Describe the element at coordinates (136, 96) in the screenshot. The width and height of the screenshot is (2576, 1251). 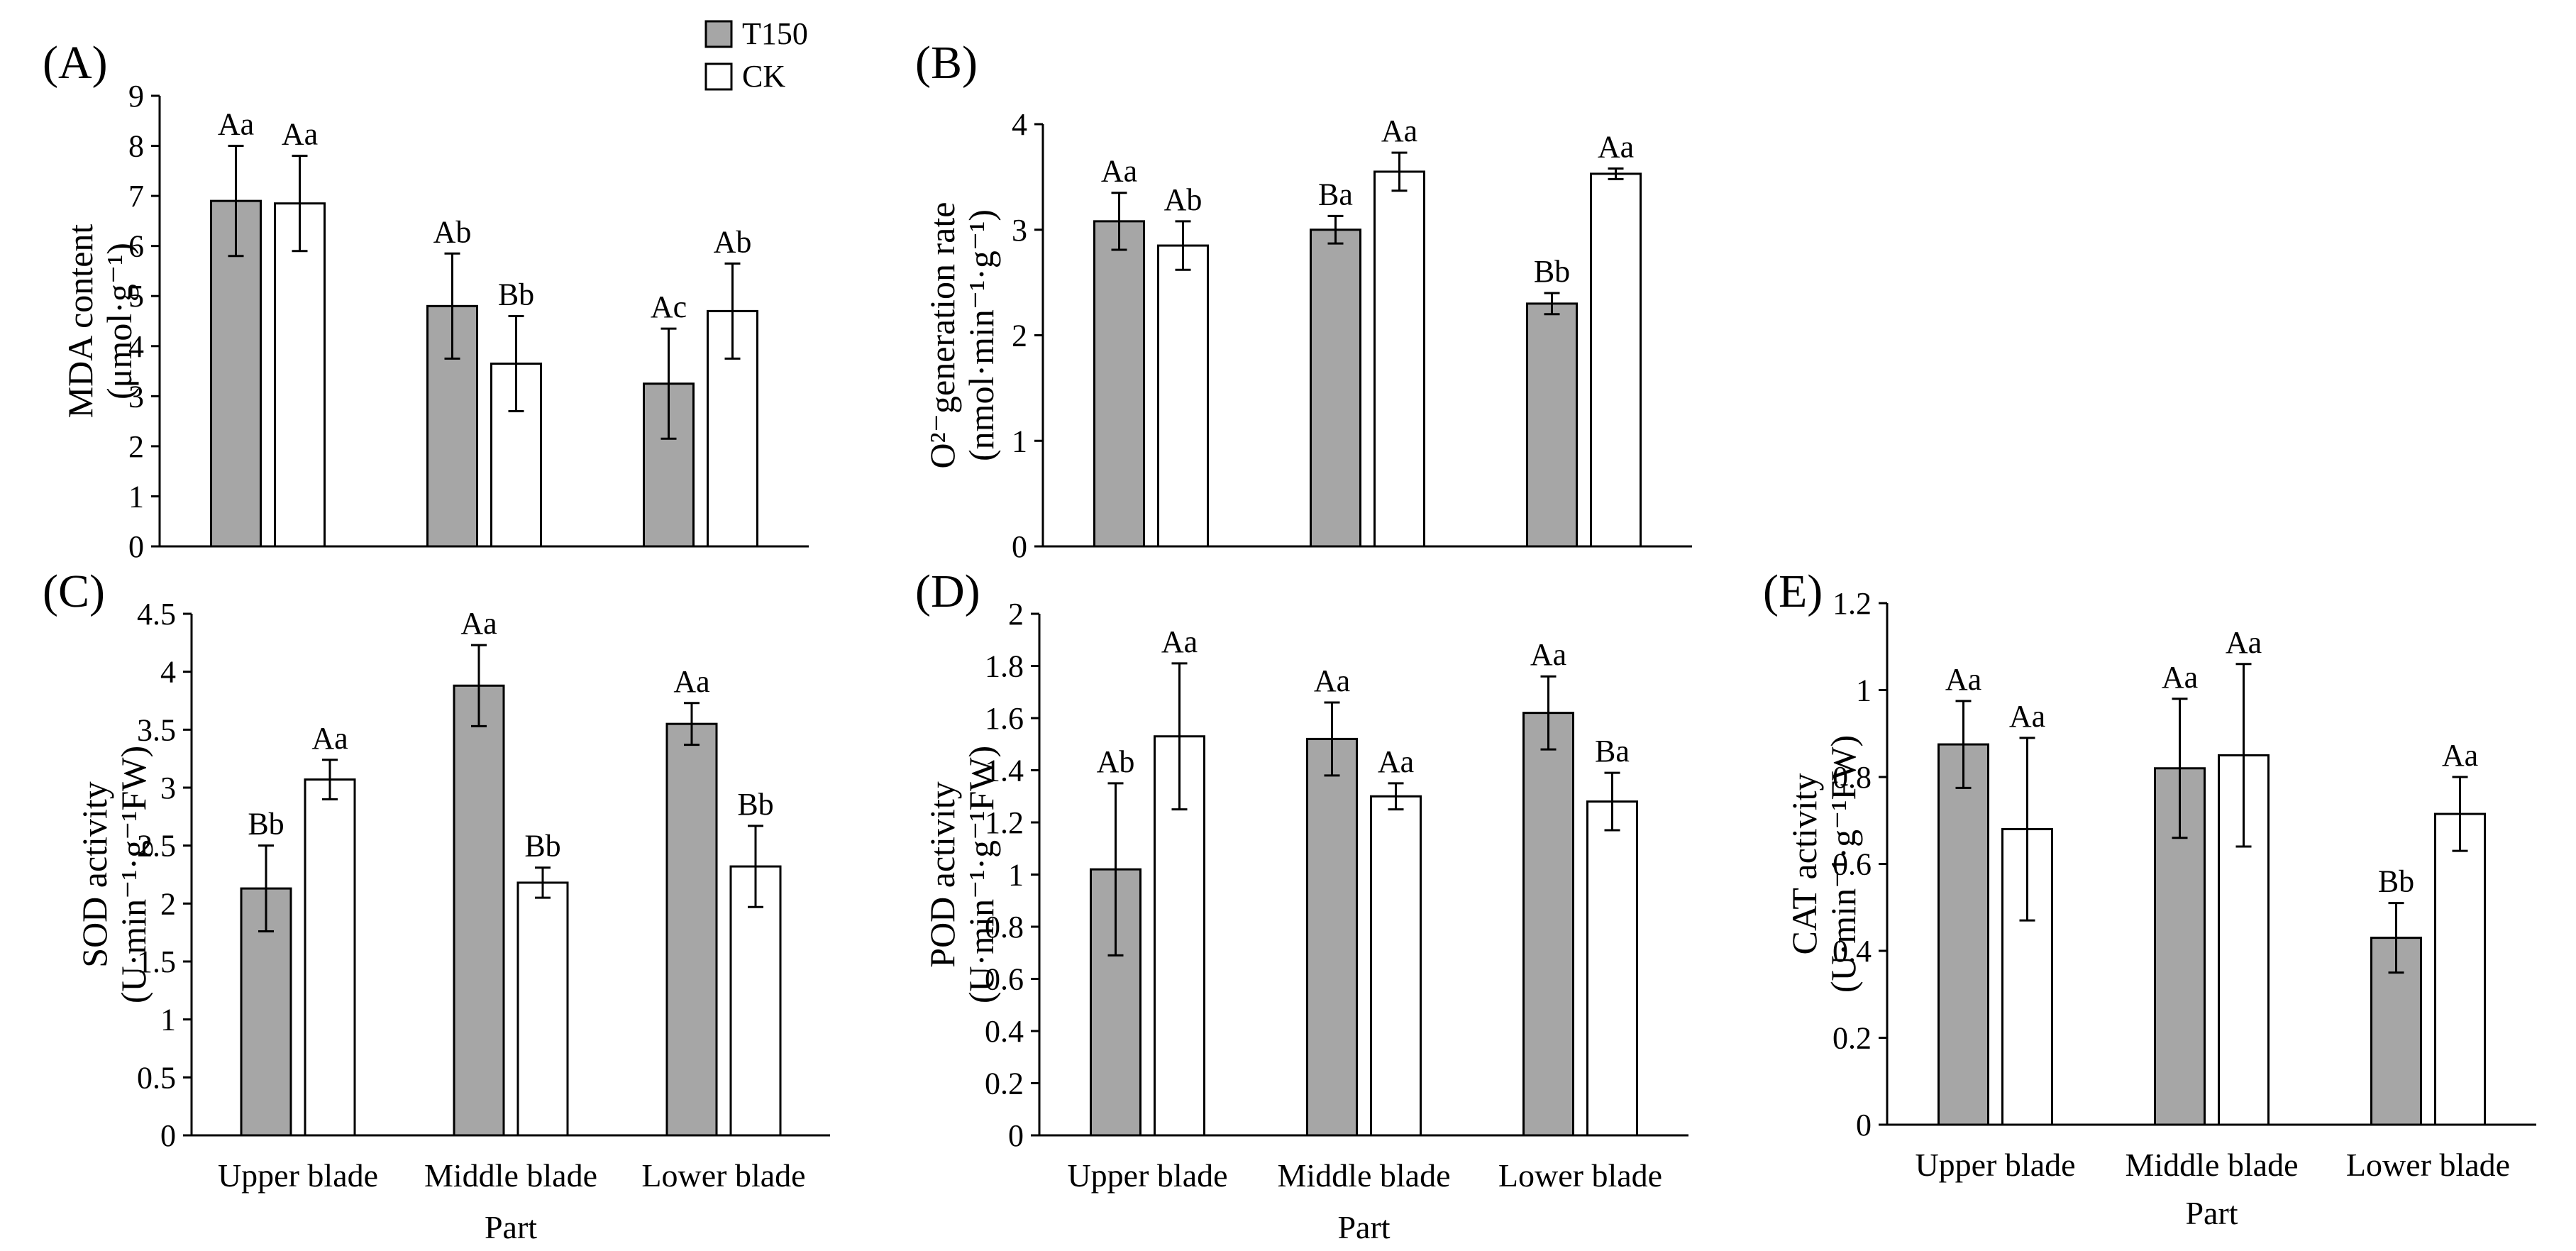
I see `y-tick-label: 9` at that location.